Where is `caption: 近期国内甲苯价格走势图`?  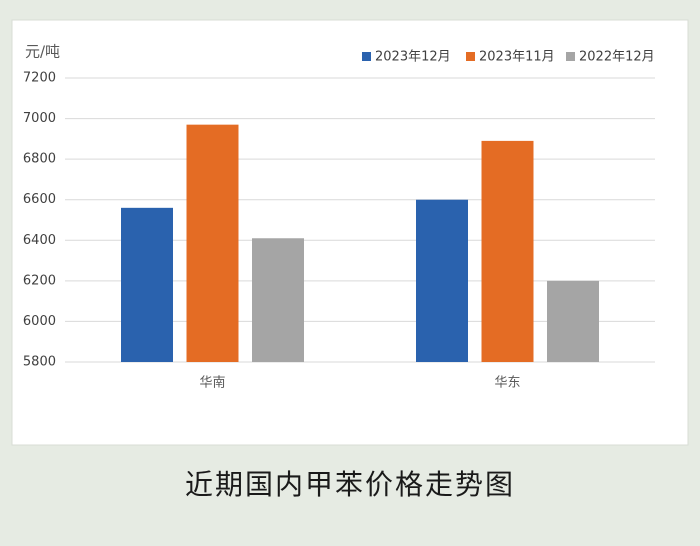 caption: 近期国内甲苯价格走势图 is located at coordinates (350, 484).